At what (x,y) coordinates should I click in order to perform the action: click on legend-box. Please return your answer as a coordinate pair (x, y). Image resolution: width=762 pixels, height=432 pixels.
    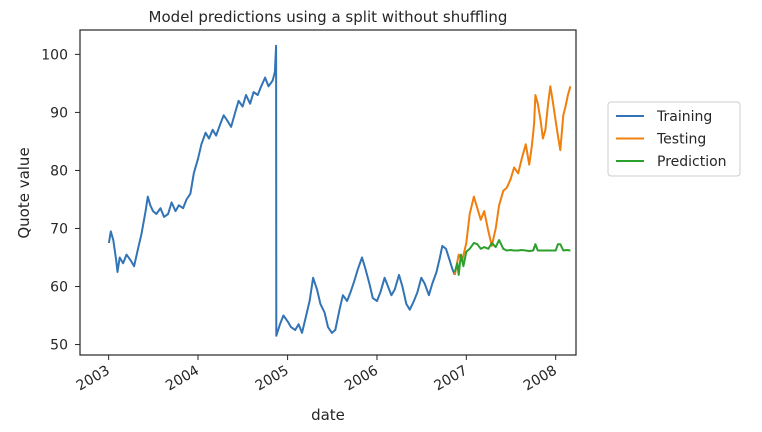
    Looking at the image, I should click on (674, 139).